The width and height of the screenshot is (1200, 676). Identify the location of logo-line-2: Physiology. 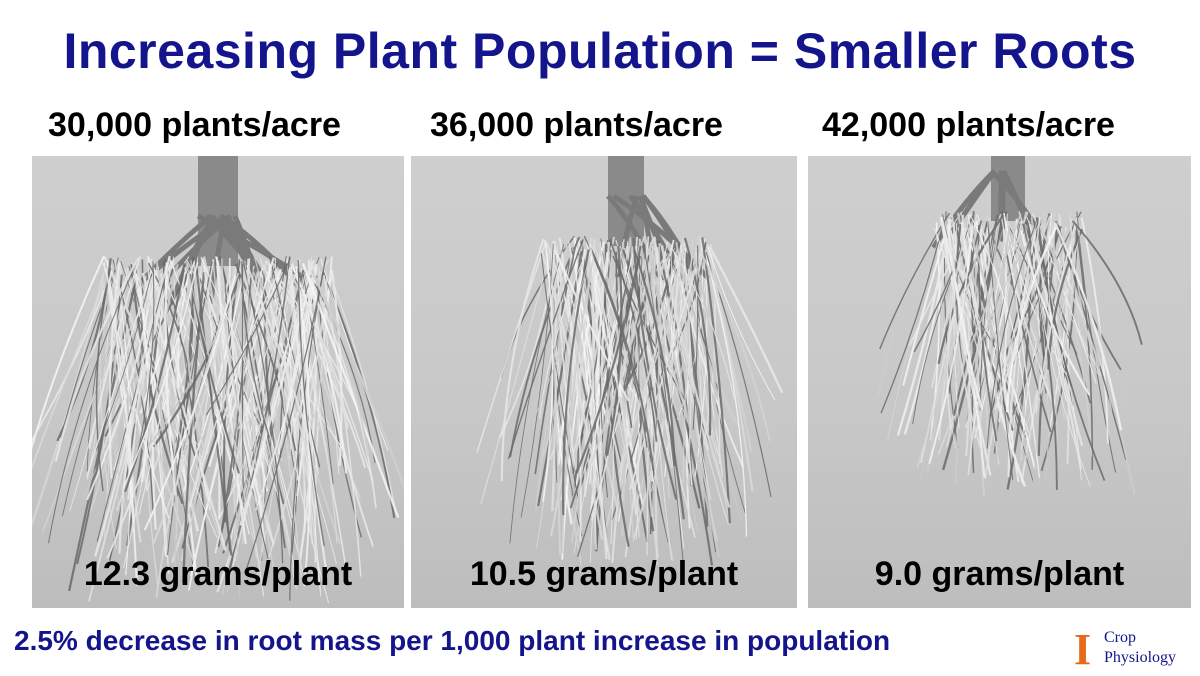
(1140, 657).